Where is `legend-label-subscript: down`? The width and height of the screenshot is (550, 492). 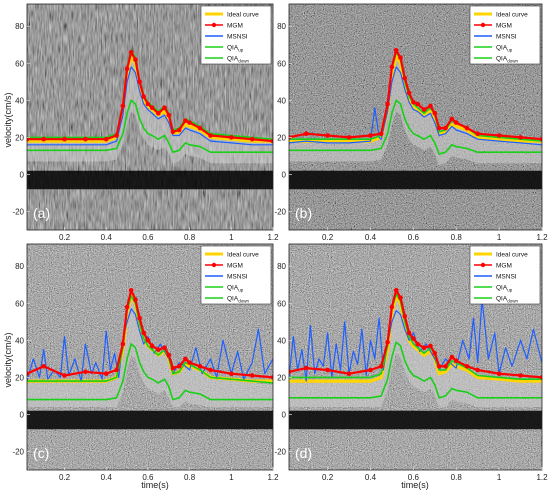 legend-label-subscript: down is located at coordinates (243, 61).